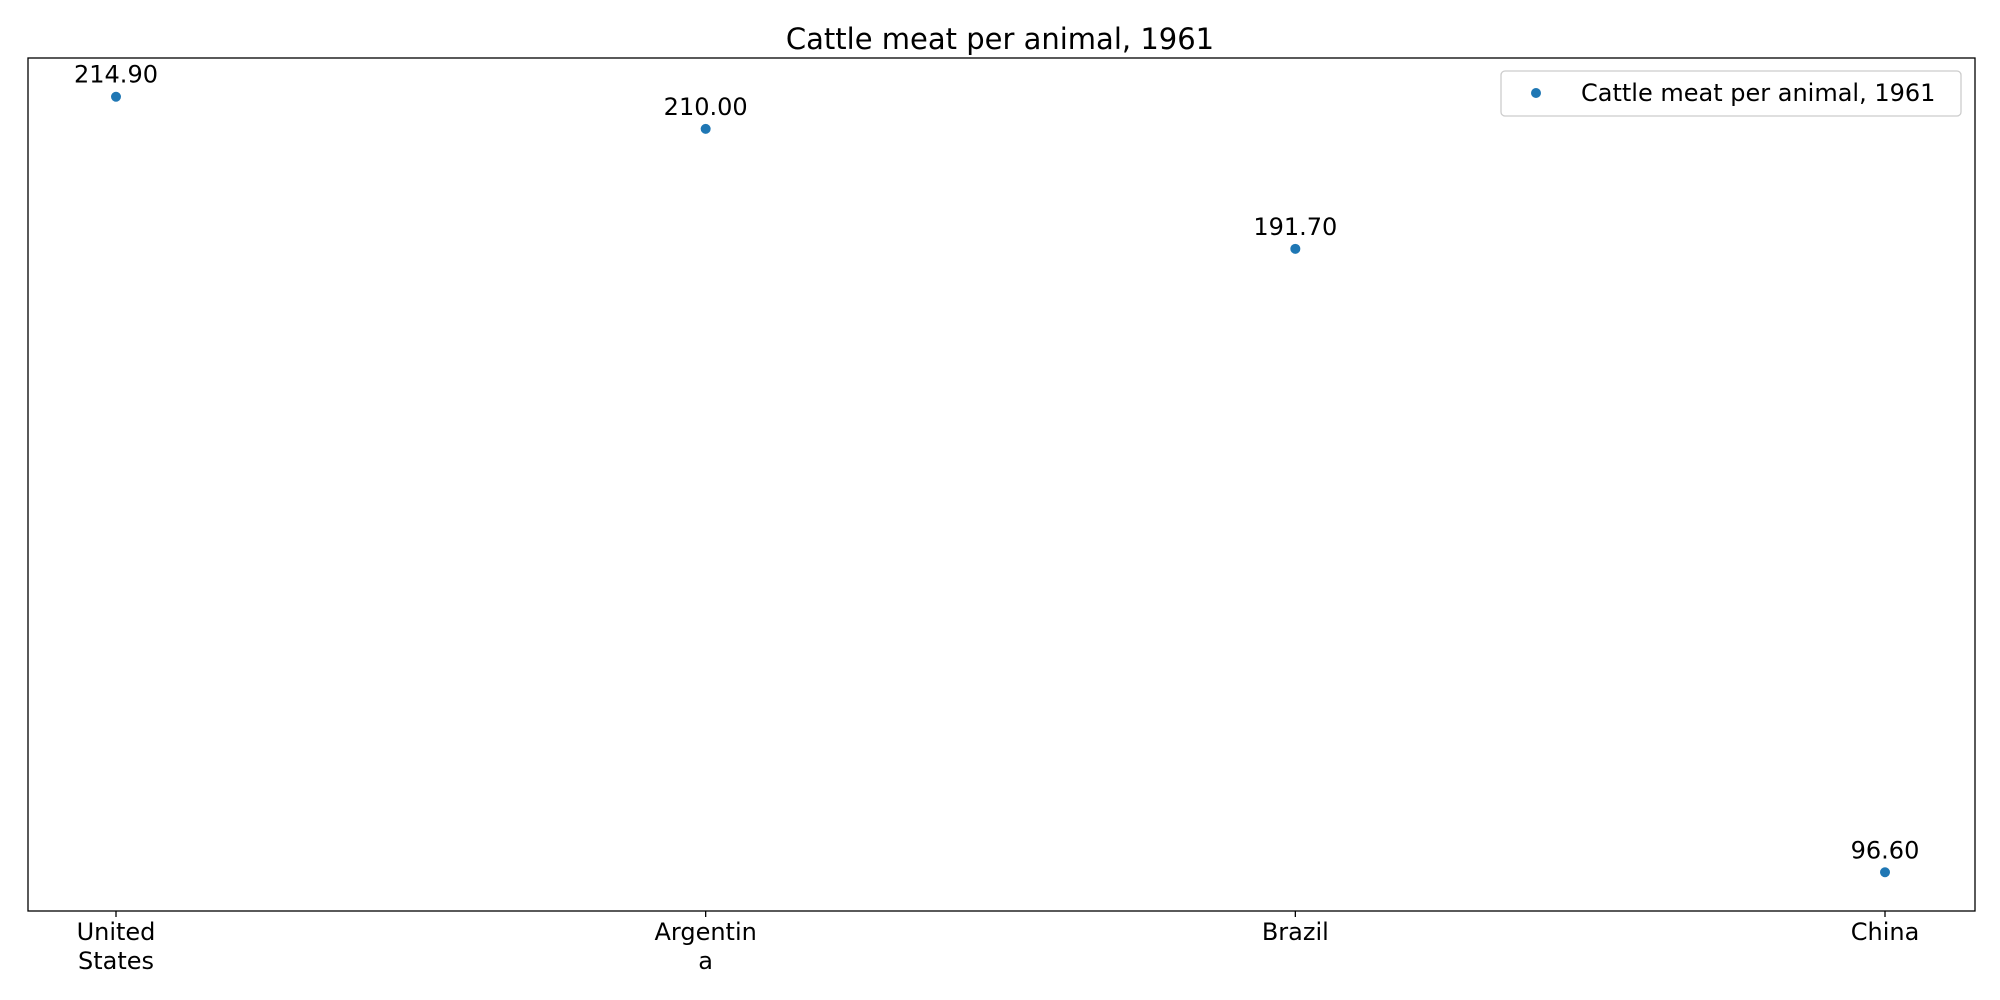  I want to click on x-tick-label: United States, so click(116, 946).